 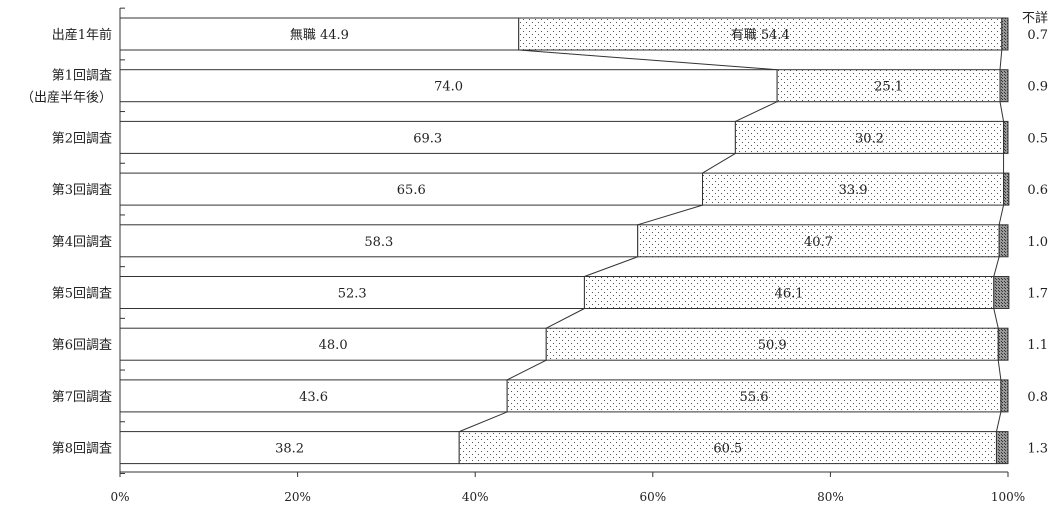 What do you see at coordinates (652, 497) in the screenshot?
I see `x-tick-label: 60%` at bounding box center [652, 497].